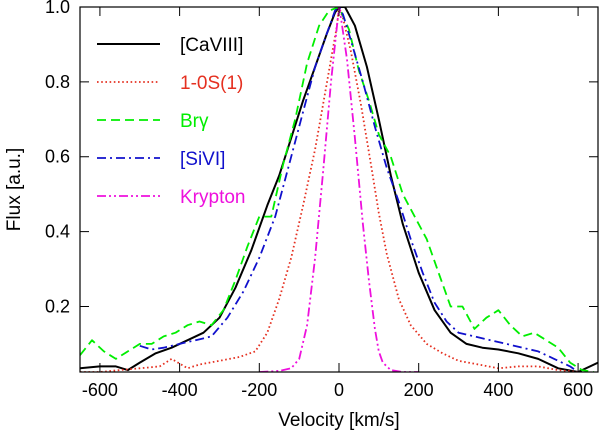 Image resolution: width=600 pixels, height=435 pixels. What do you see at coordinates (419, 390) in the screenshot?
I see `x-tick-label: 200` at bounding box center [419, 390].